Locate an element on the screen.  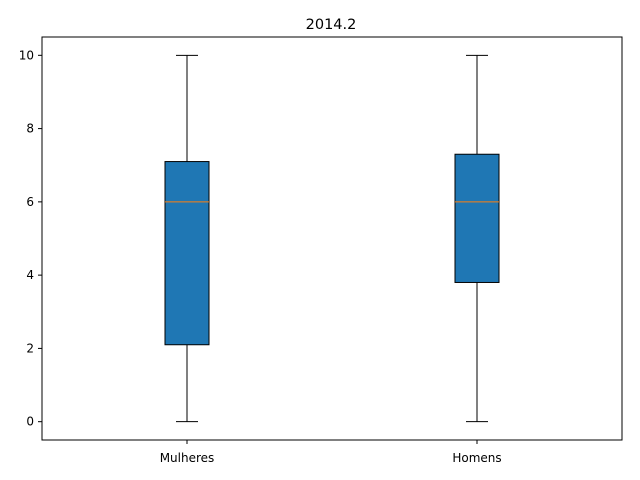
y-axis: 0 2 4 6 8 10 is located at coordinates (30, 238).